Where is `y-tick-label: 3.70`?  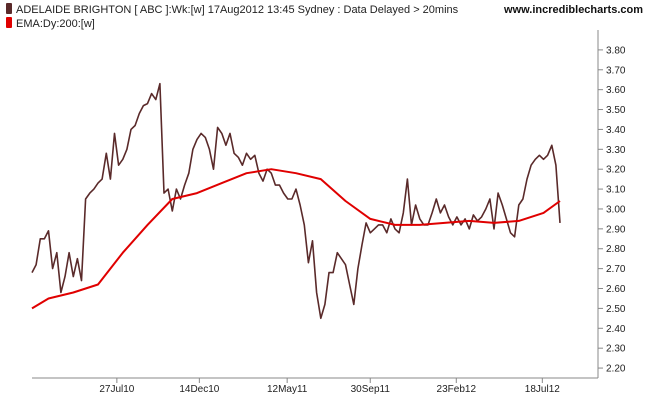 y-tick-label: 3.70 is located at coordinates (616, 70).